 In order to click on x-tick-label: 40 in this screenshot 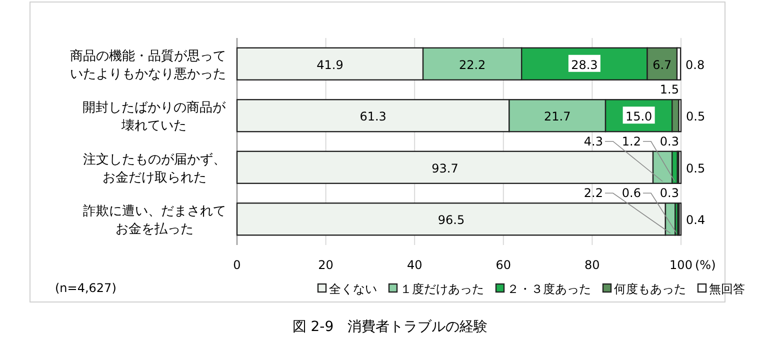, I will do `click(414, 265)`.